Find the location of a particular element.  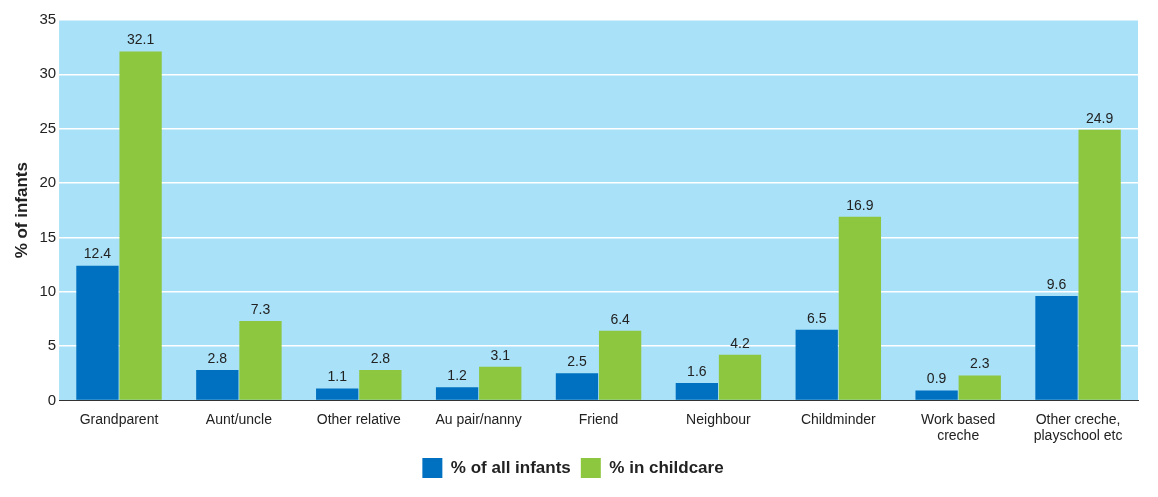

y-tick-label: 20 is located at coordinates (48, 182).